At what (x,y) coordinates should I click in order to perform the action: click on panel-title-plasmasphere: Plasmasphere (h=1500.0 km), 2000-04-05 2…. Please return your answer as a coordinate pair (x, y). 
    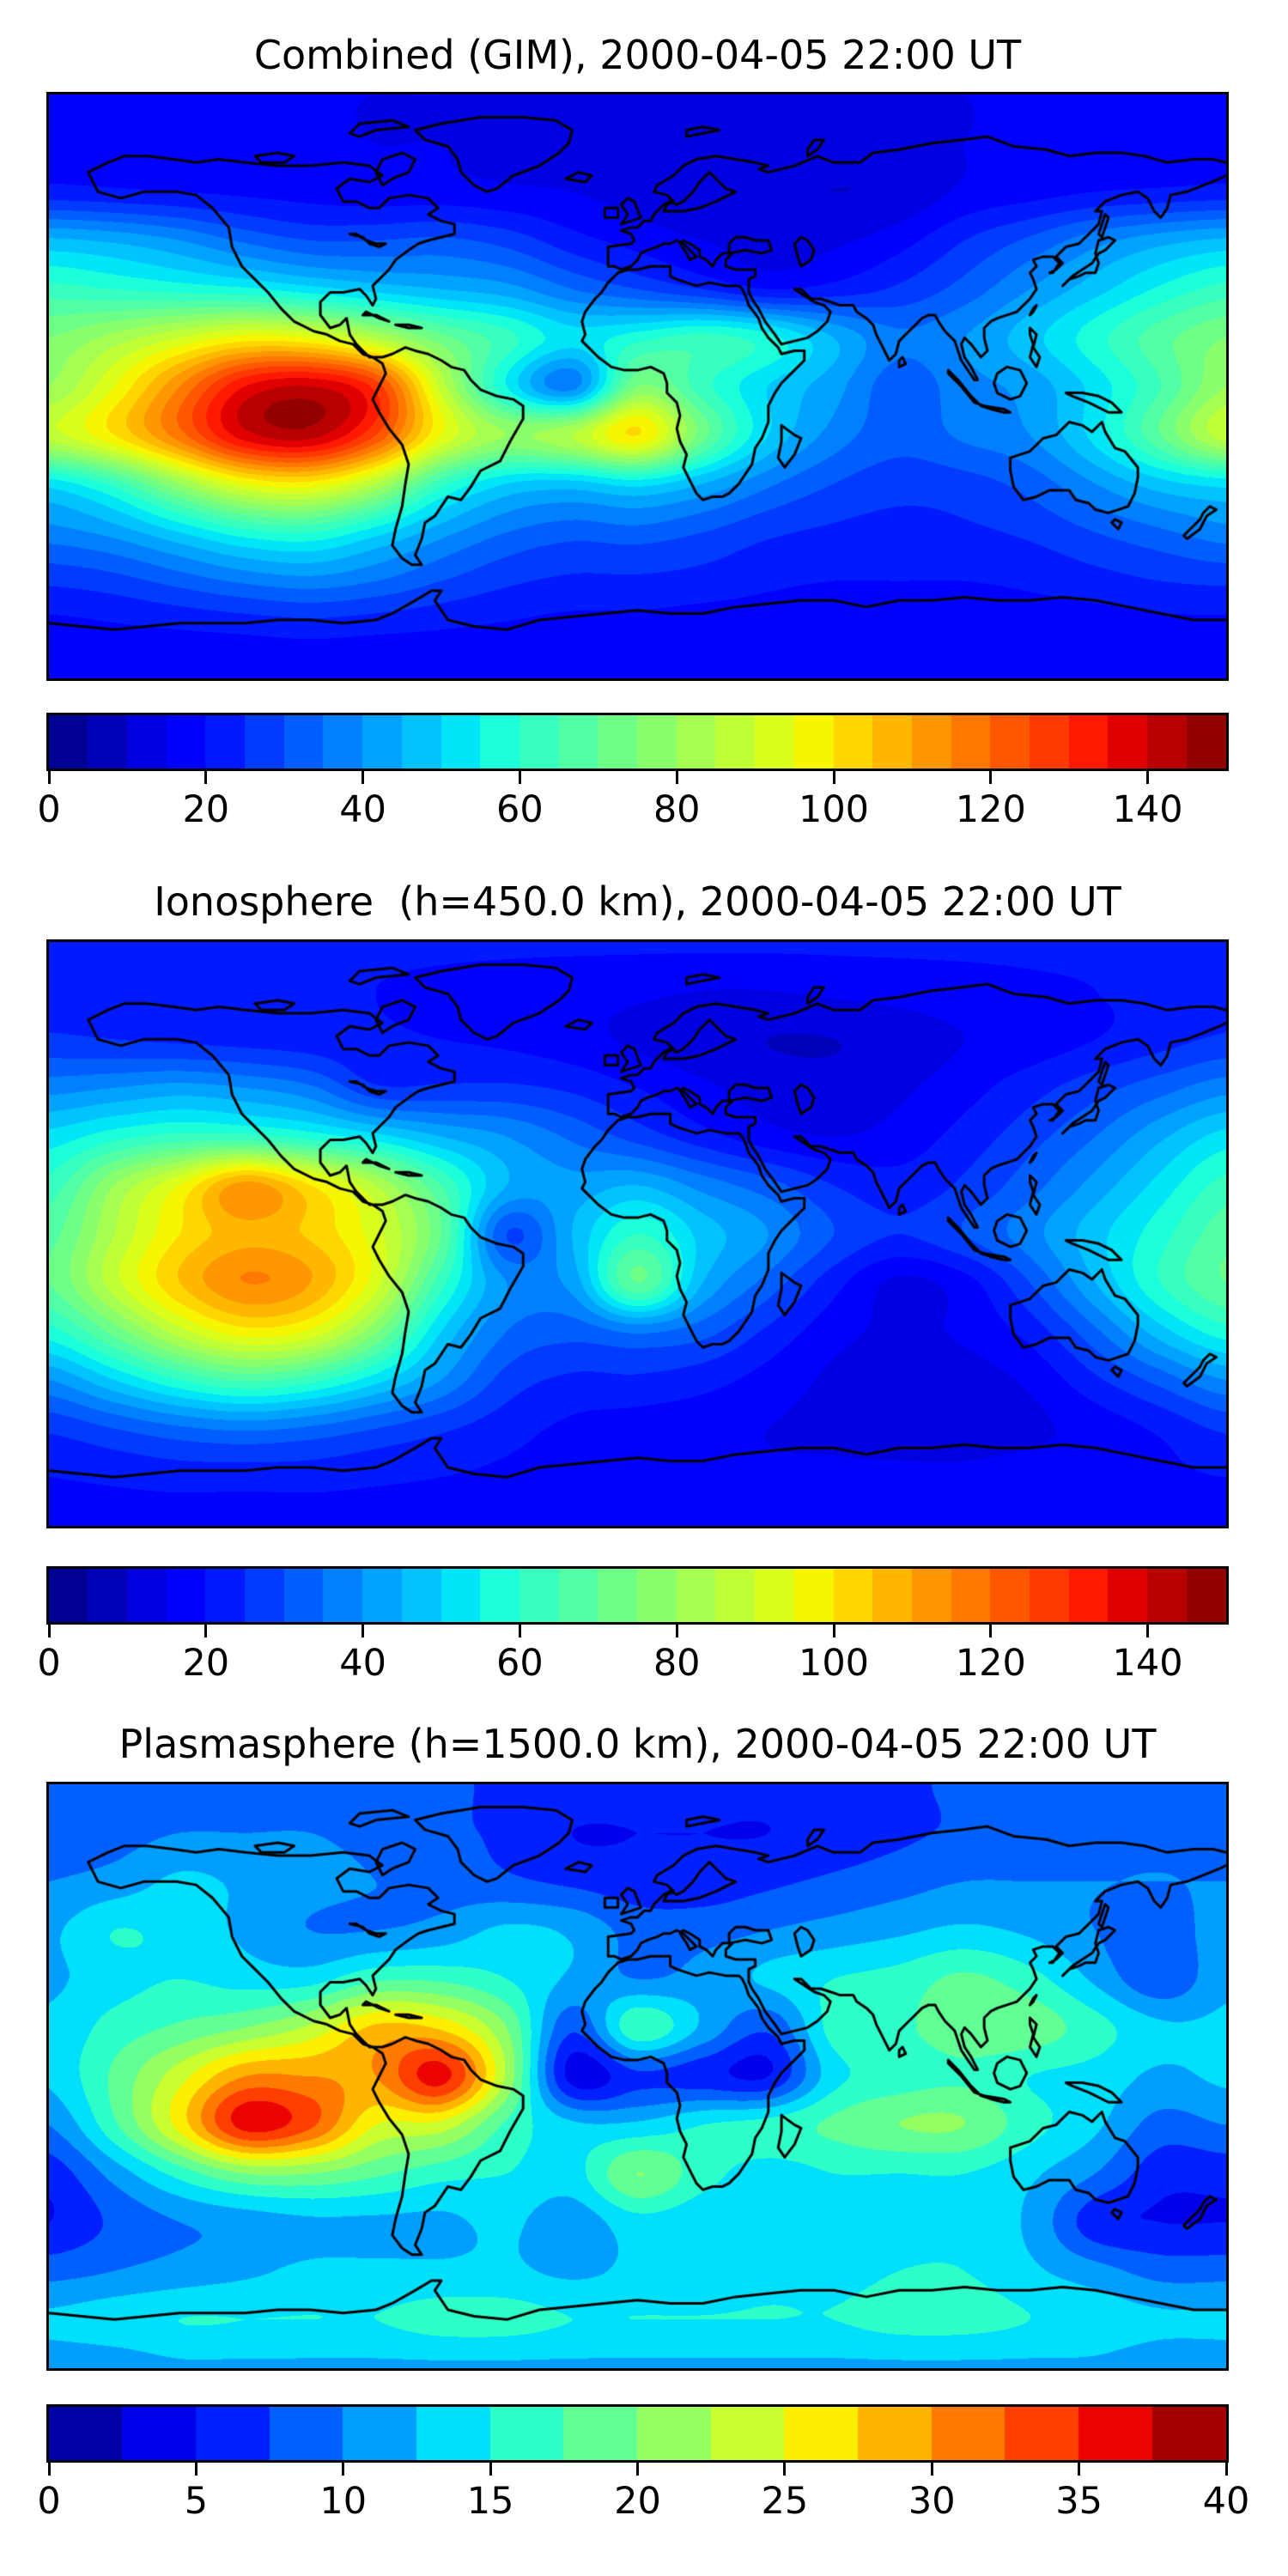
    Looking at the image, I should click on (638, 1744).